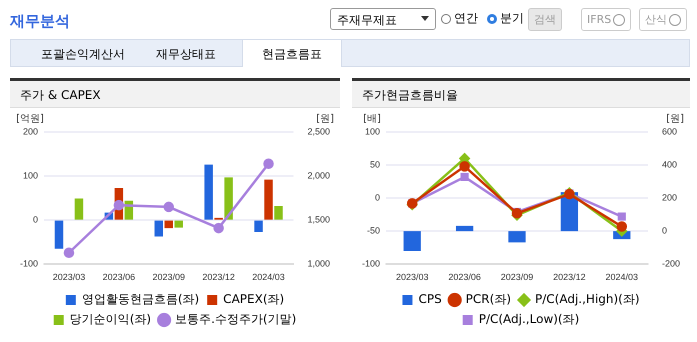  I want to click on text: 검색, so click(545, 19).